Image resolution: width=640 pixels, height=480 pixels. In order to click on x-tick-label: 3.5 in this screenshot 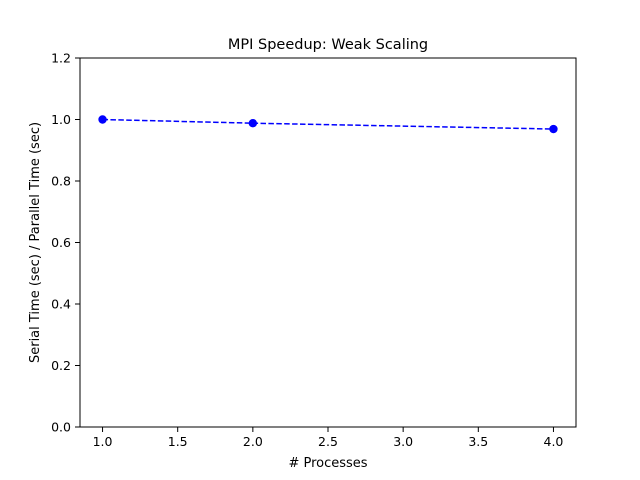, I will do `click(478, 441)`.